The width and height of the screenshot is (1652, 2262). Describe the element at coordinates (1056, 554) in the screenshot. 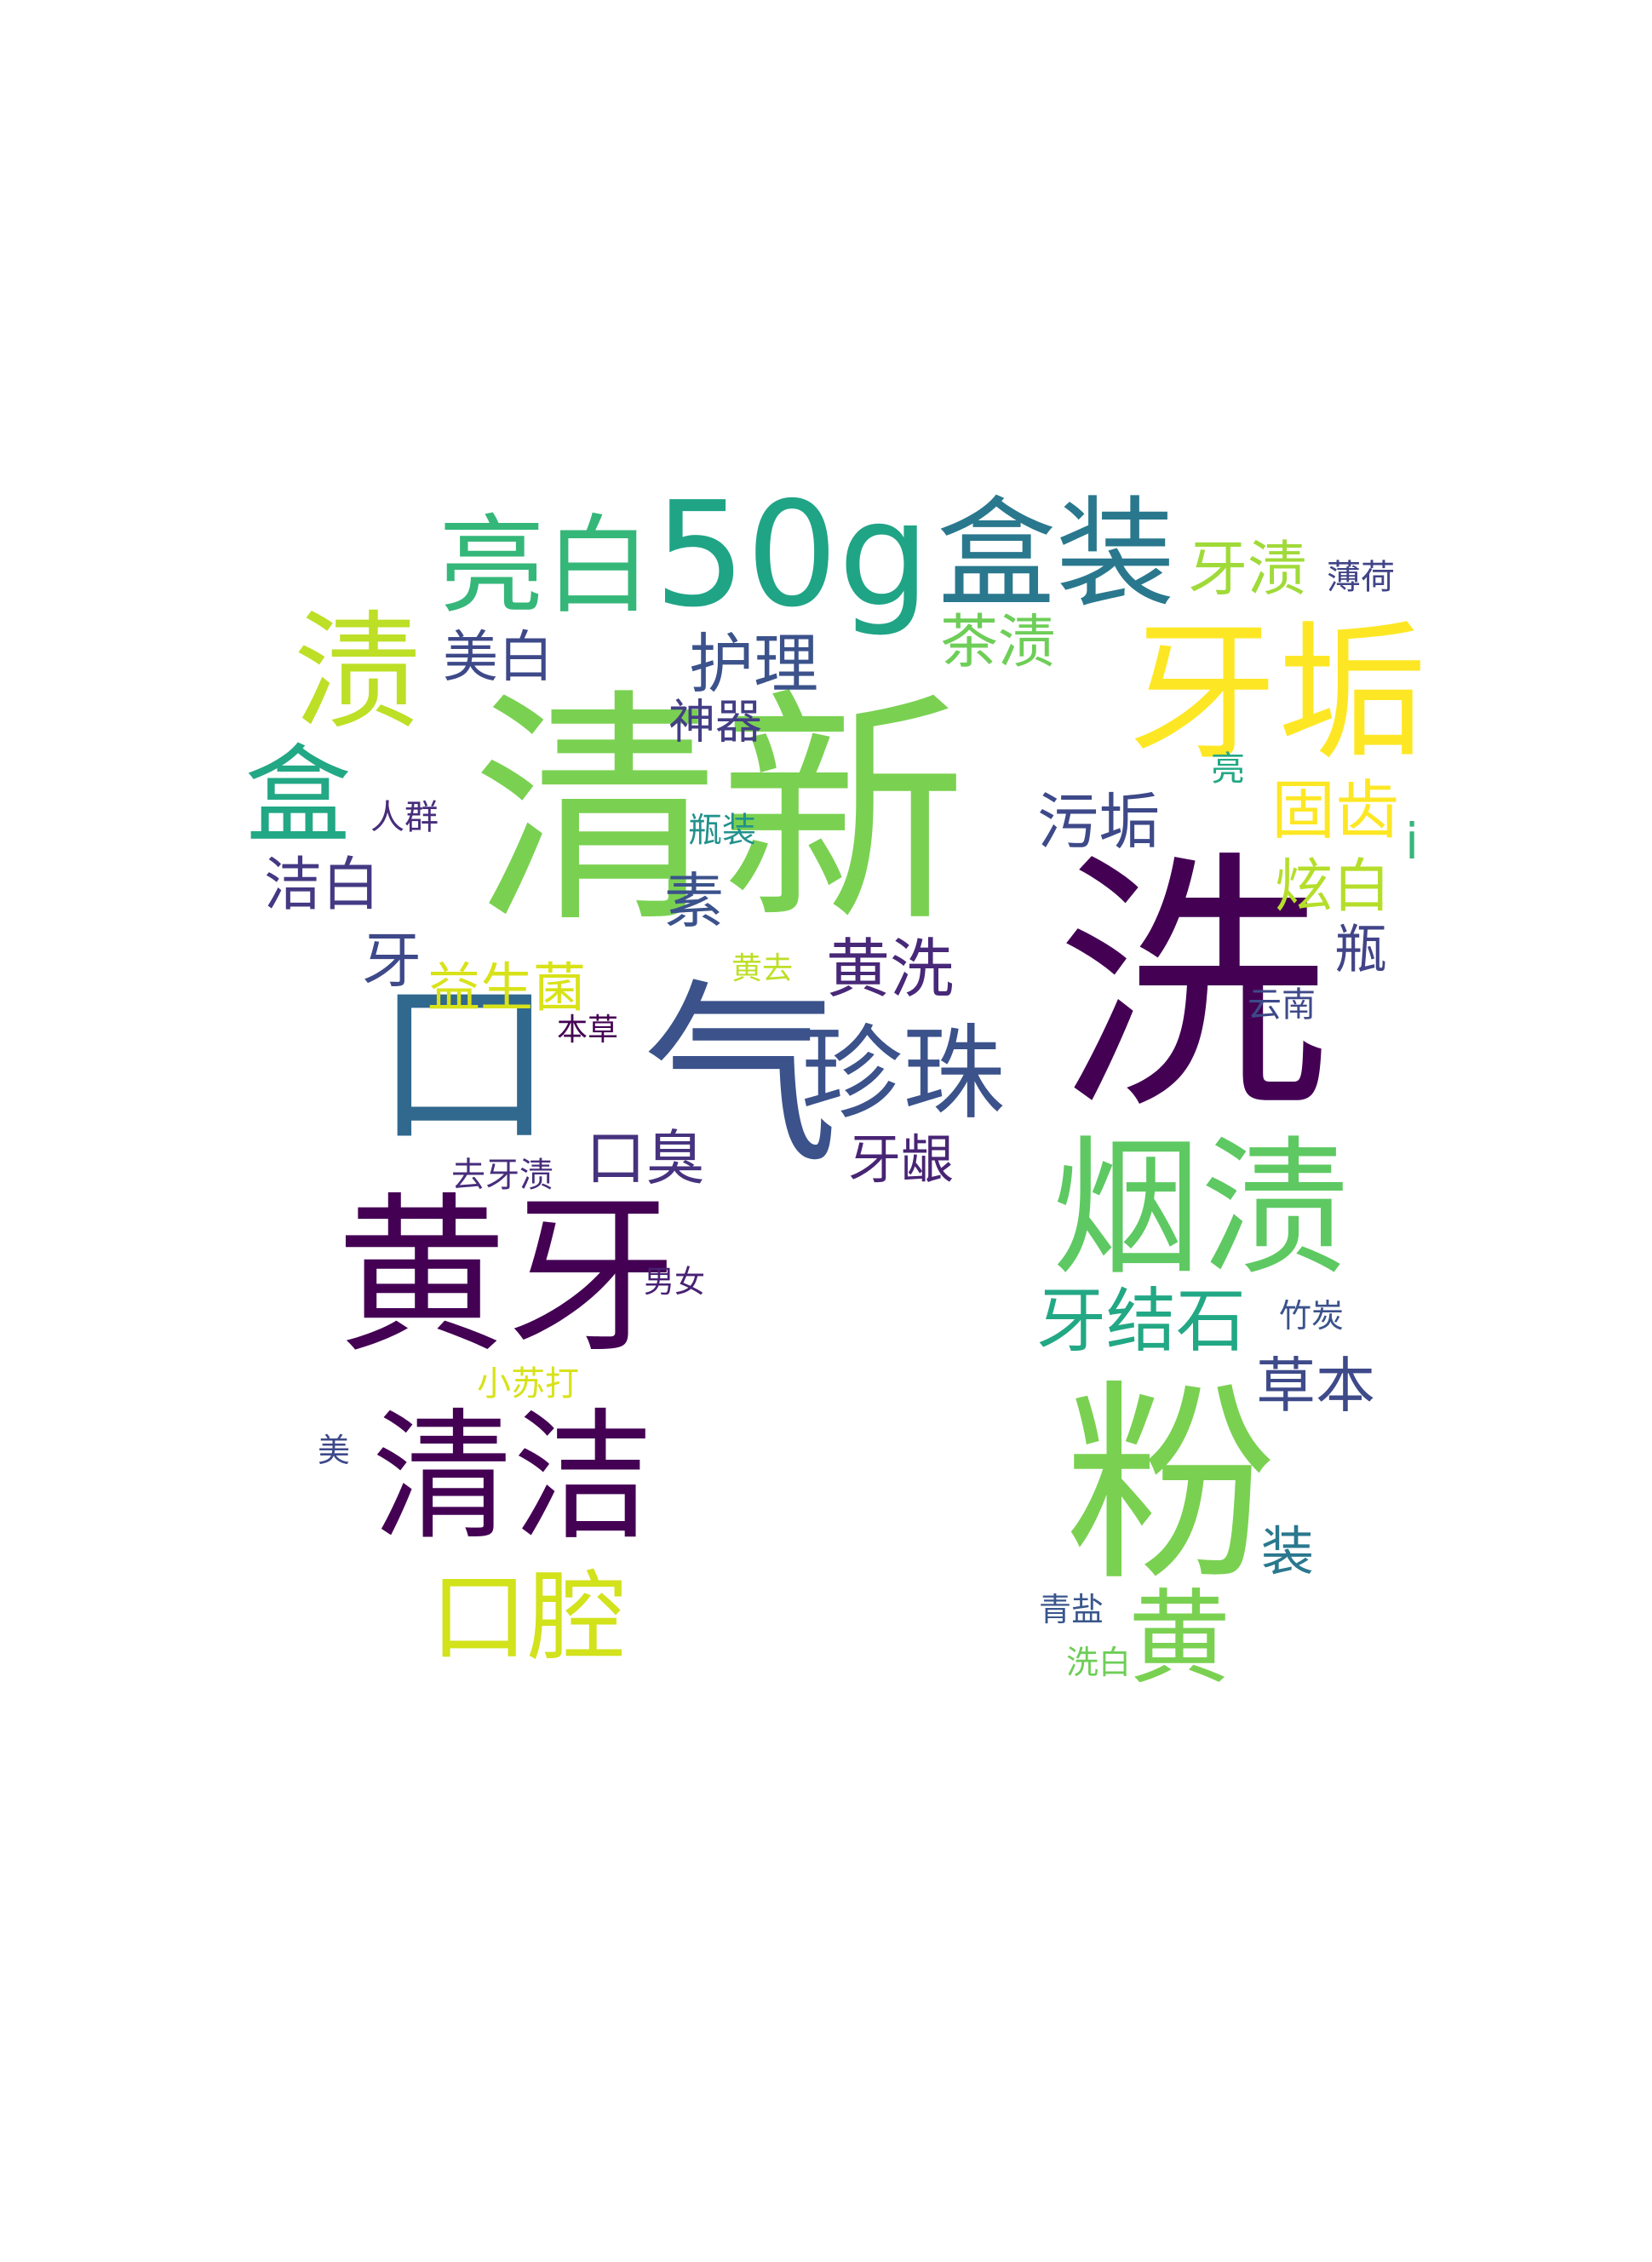

I see `word-hezhuang: 盒装` at that location.